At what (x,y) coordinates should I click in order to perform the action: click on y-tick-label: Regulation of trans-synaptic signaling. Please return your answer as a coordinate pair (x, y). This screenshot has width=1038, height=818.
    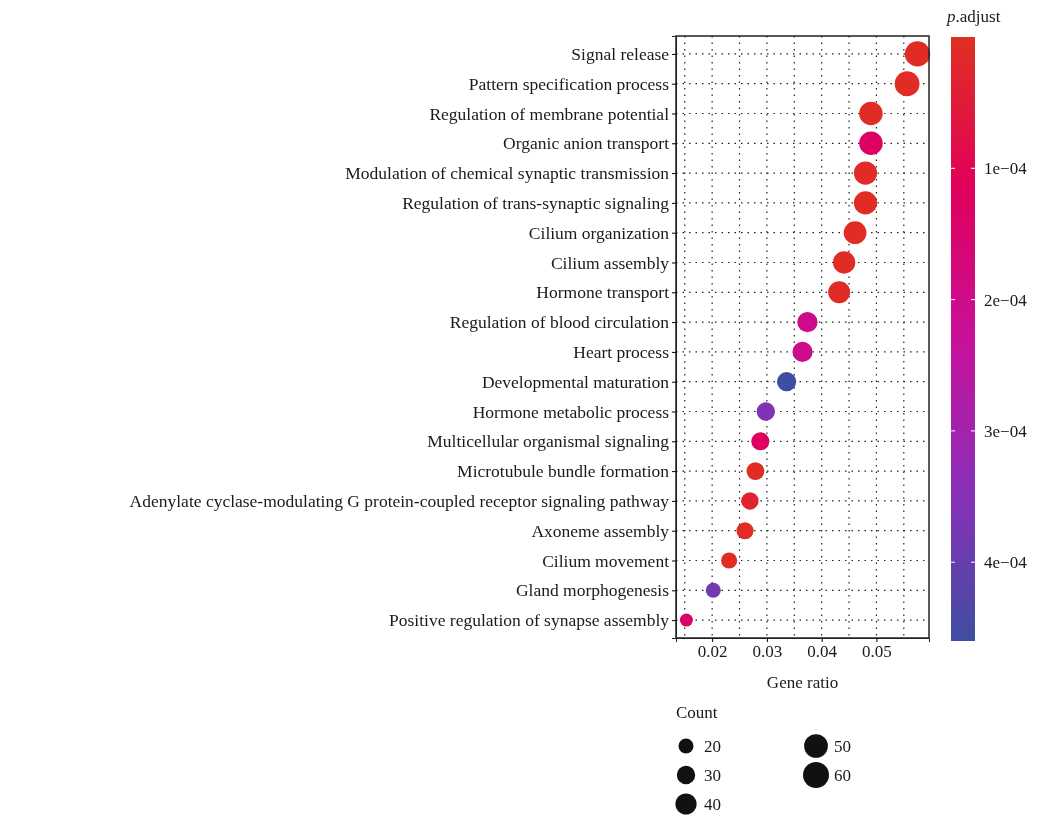
    Looking at the image, I should click on (536, 202).